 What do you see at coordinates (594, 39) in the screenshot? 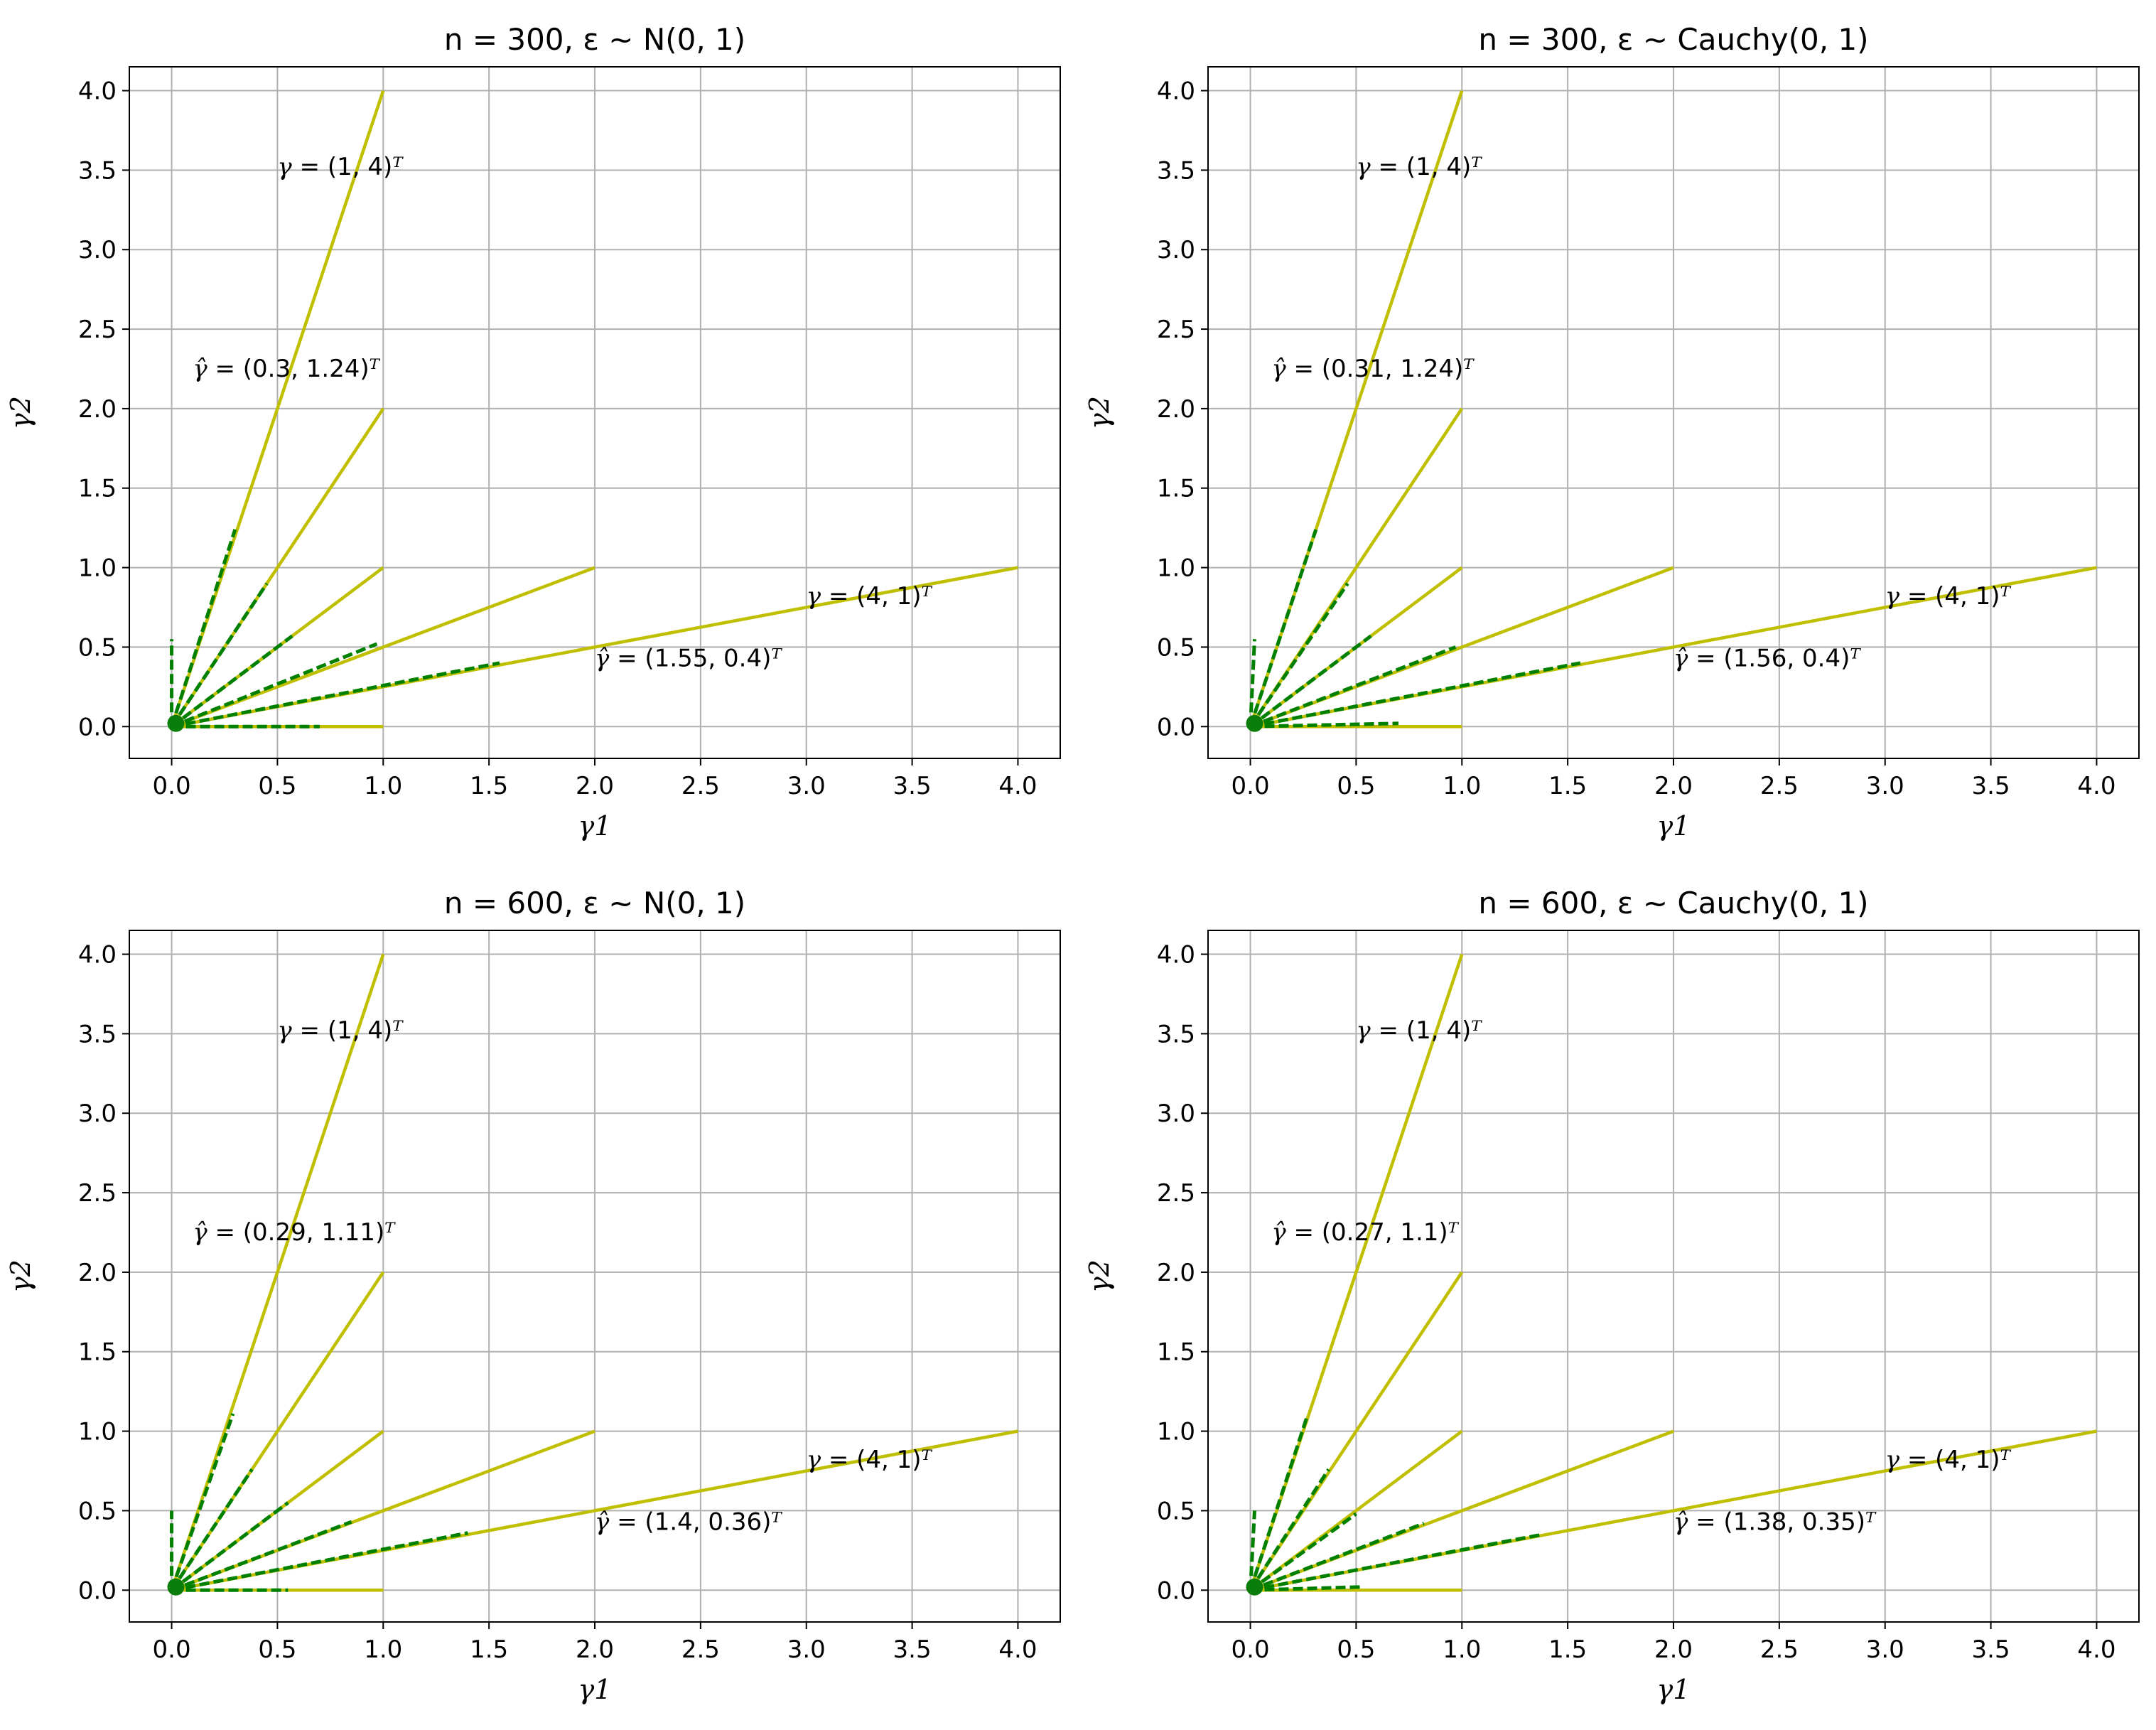
I see `chart-title: n = 300, ε ~ N(0, 1)` at bounding box center [594, 39].